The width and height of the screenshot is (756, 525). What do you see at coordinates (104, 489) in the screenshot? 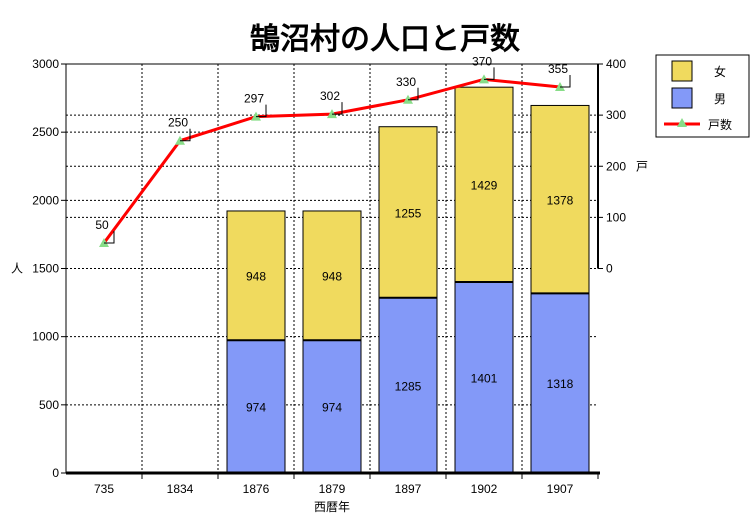
I see `x-tick-label: 735` at bounding box center [104, 489].